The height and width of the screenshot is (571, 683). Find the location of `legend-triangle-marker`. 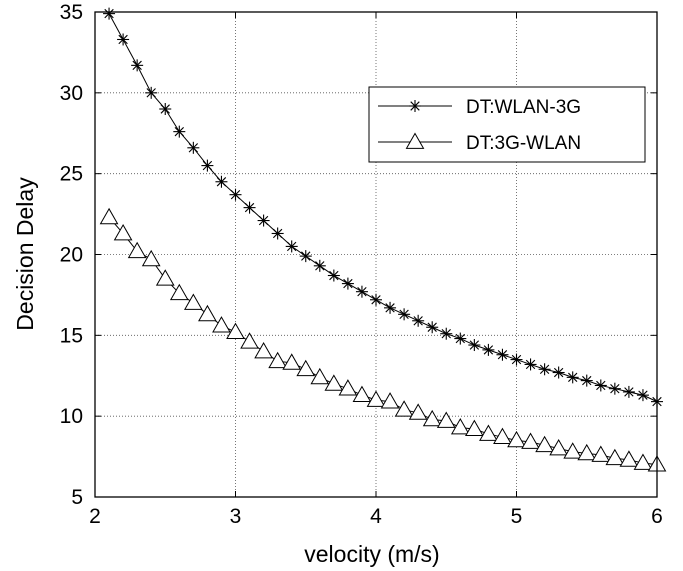

legend-triangle-marker is located at coordinates (415, 140).